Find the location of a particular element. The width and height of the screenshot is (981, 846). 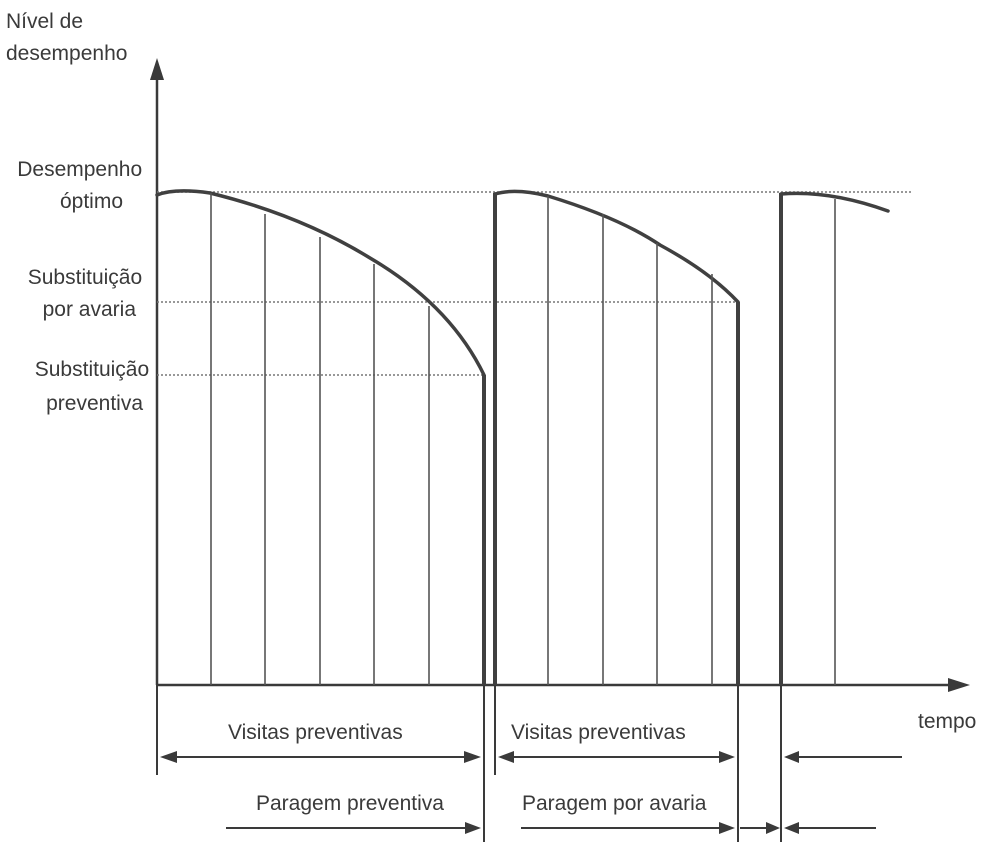

y-axis-label-line-1: Nível de is located at coordinates (44, 21).